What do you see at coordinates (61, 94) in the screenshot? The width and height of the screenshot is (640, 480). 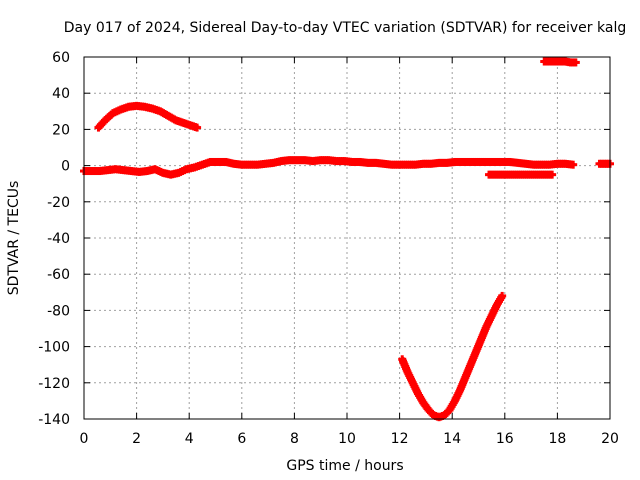 I see `y-tick-label: 40` at bounding box center [61, 94].